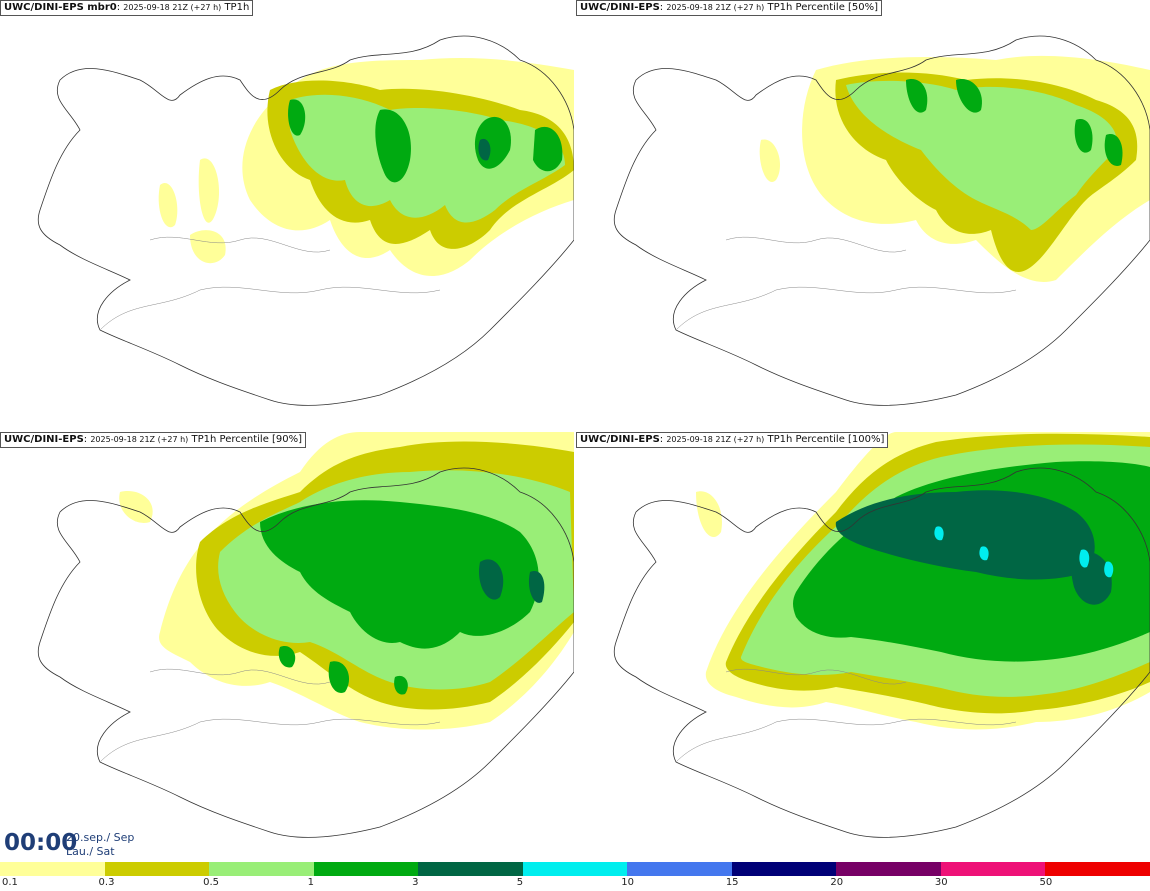 The height and width of the screenshot is (891, 1150). Describe the element at coordinates (211, 882) in the screenshot. I see `legend-tick-label: 0.5` at that location.